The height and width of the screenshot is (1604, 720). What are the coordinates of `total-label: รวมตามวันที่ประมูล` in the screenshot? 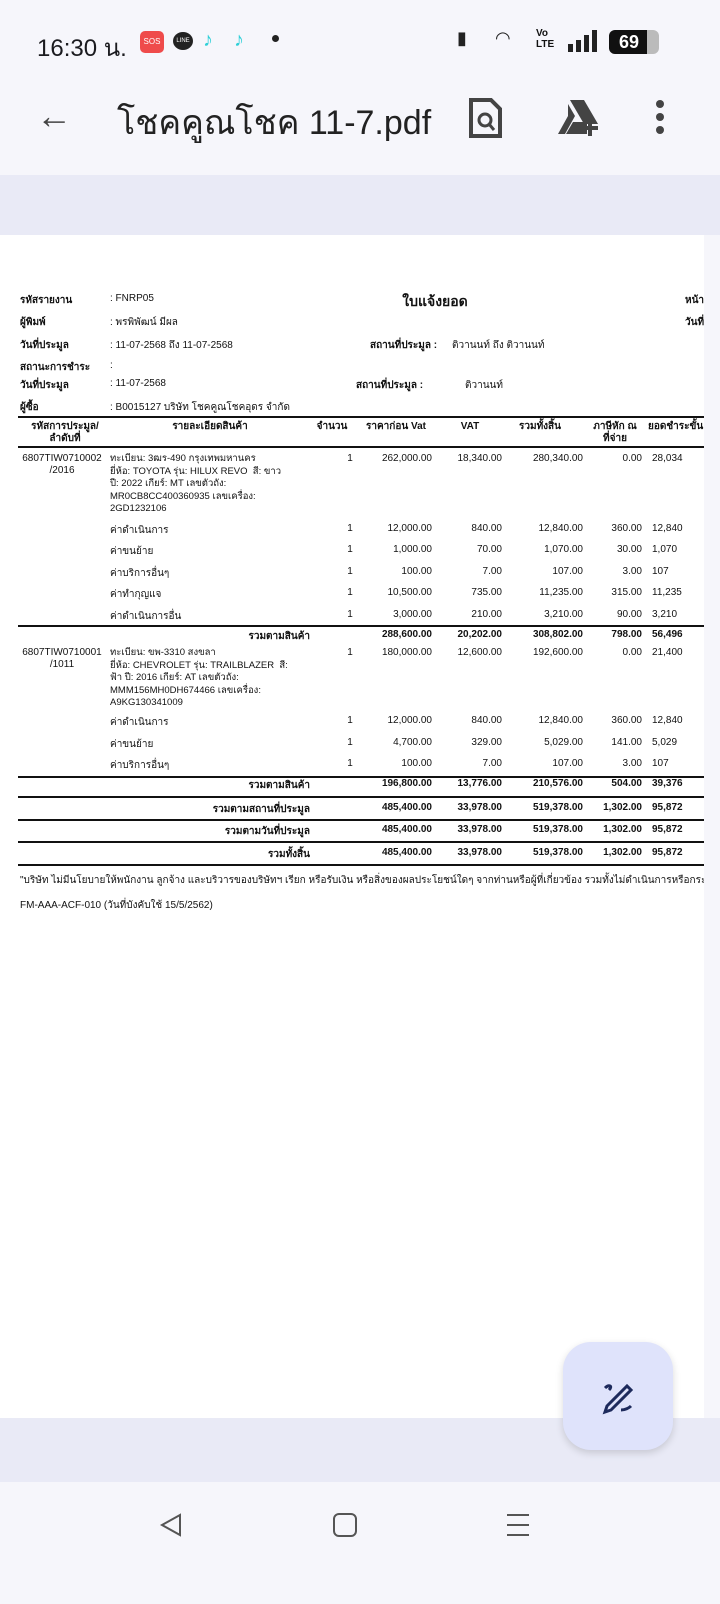 It's located at (267, 831).